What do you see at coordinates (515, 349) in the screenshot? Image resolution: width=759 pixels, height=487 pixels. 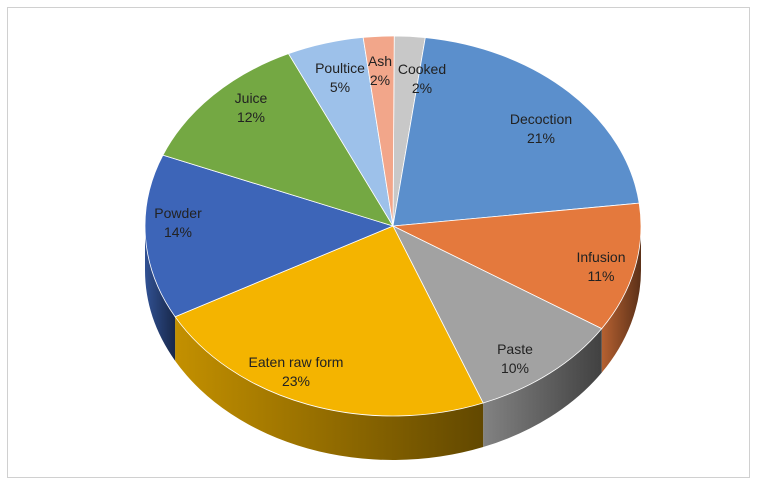 I see `slice-label-paste: Paste` at bounding box center [515, 349].